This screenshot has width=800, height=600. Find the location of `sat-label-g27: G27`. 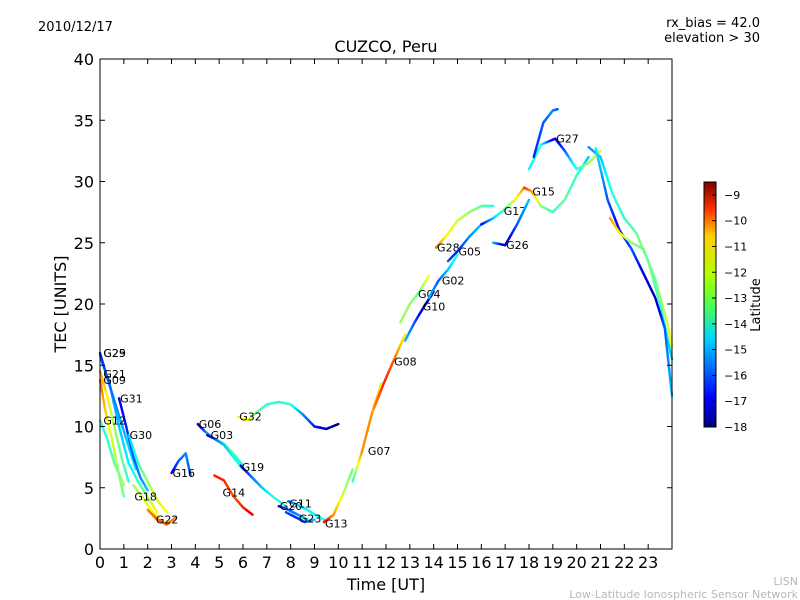

sat-label-g27: G27 is located at coordinates (567, 139).